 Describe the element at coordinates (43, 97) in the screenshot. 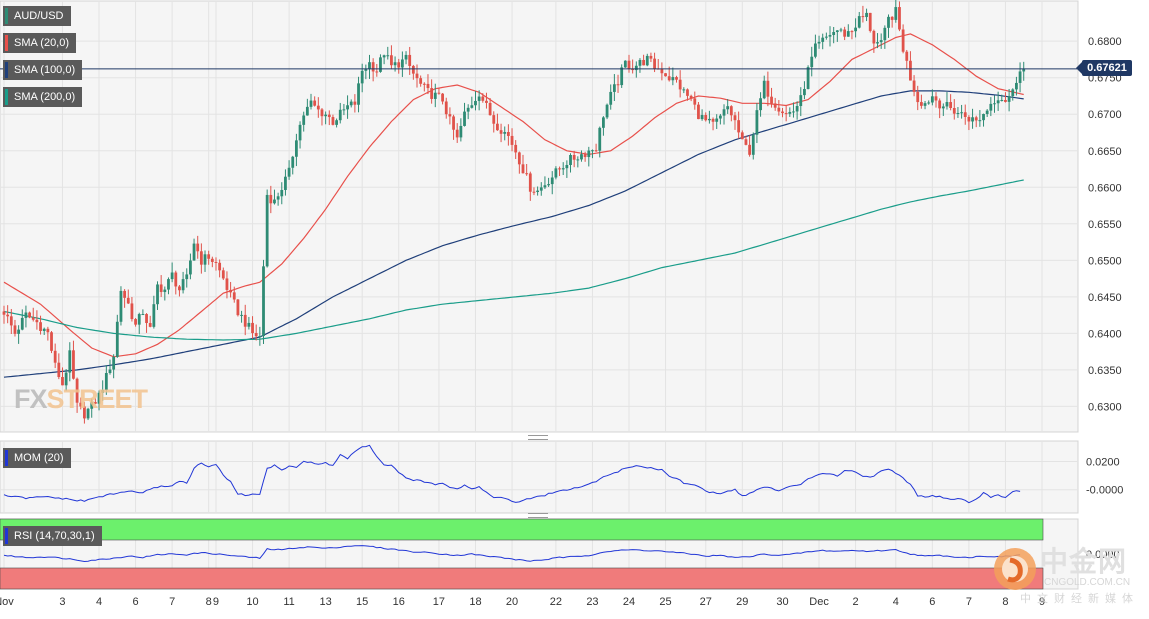

I see `legend-sma200: SMA (200,0)` at that location.